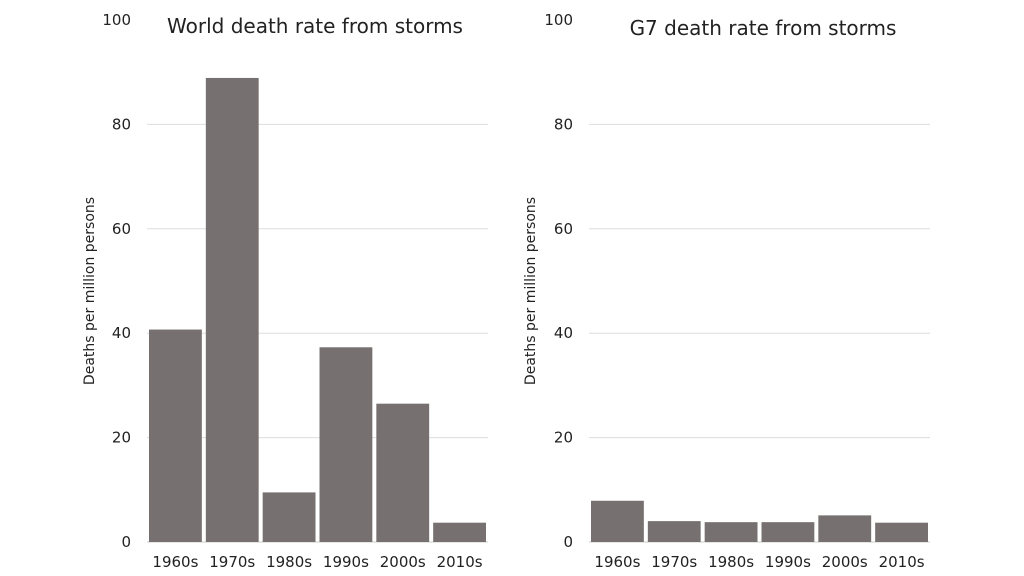  Describe the element at coordinates (315, 26) in the screenshot. I see `chart-title: World death rate from storms` at that location.